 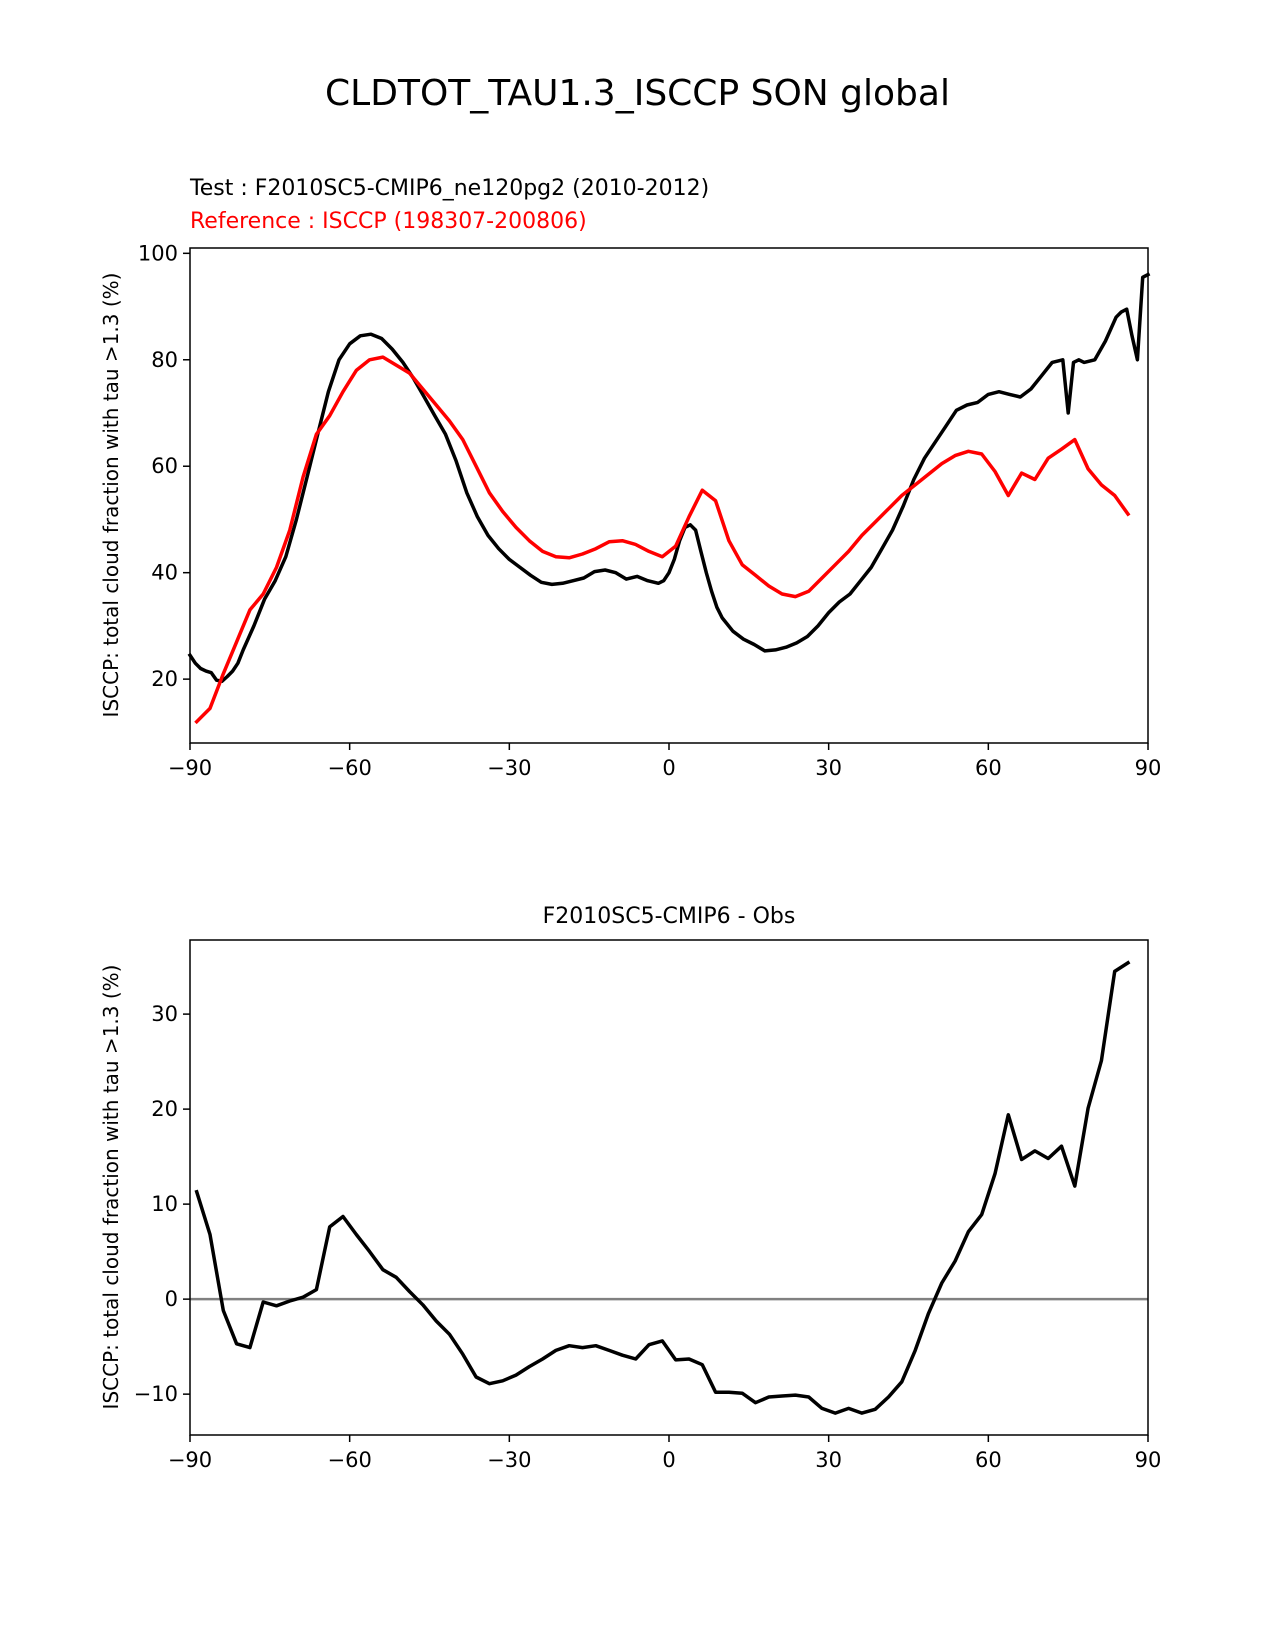 What do you see at coordinates (388, 221) in the screenshot?
I see `reference-label: Reference : ISCCP (198307-200806)` at bounding box center [388, 221].